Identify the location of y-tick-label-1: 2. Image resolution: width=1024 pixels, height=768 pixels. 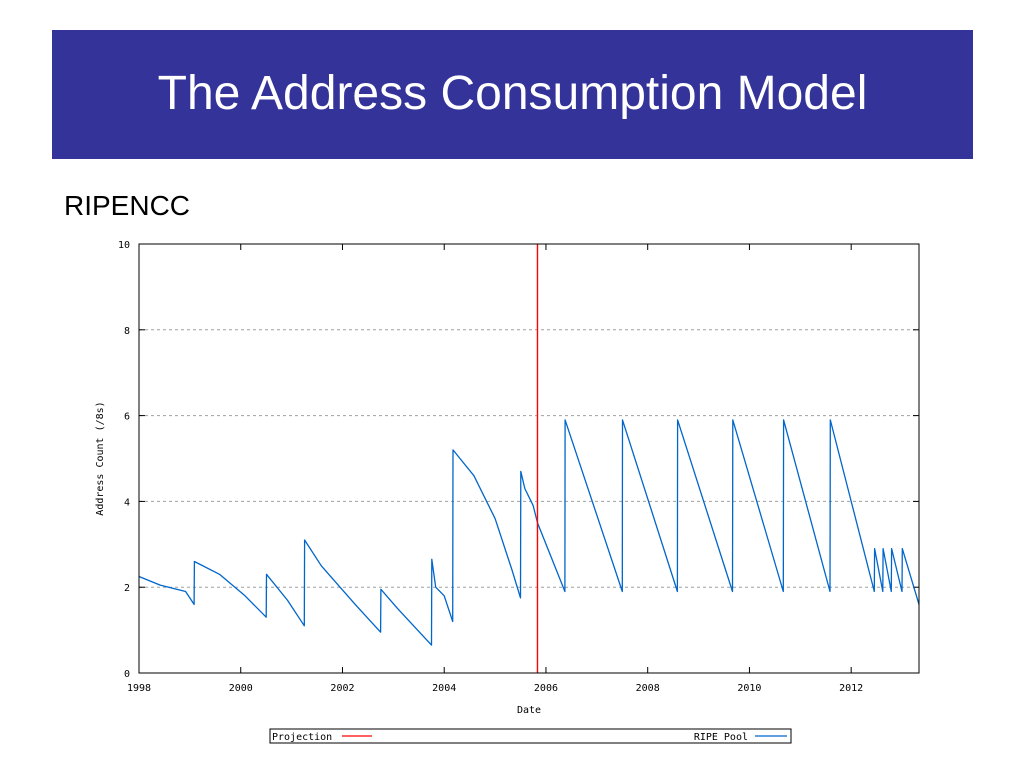
(127, 588).